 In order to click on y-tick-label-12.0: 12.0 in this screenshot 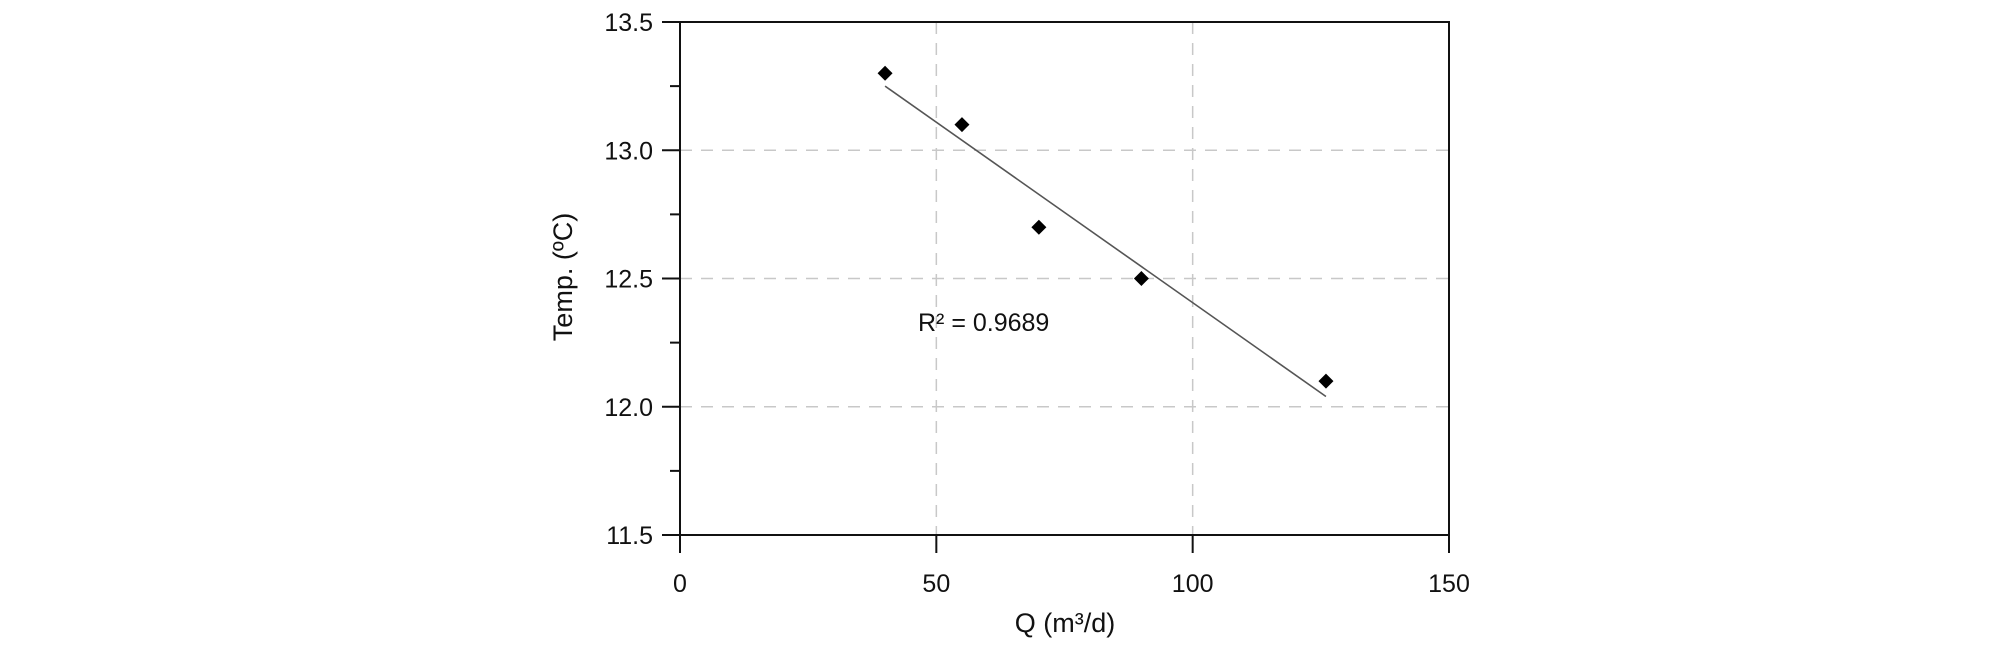, I will do `click(628, 408)`.